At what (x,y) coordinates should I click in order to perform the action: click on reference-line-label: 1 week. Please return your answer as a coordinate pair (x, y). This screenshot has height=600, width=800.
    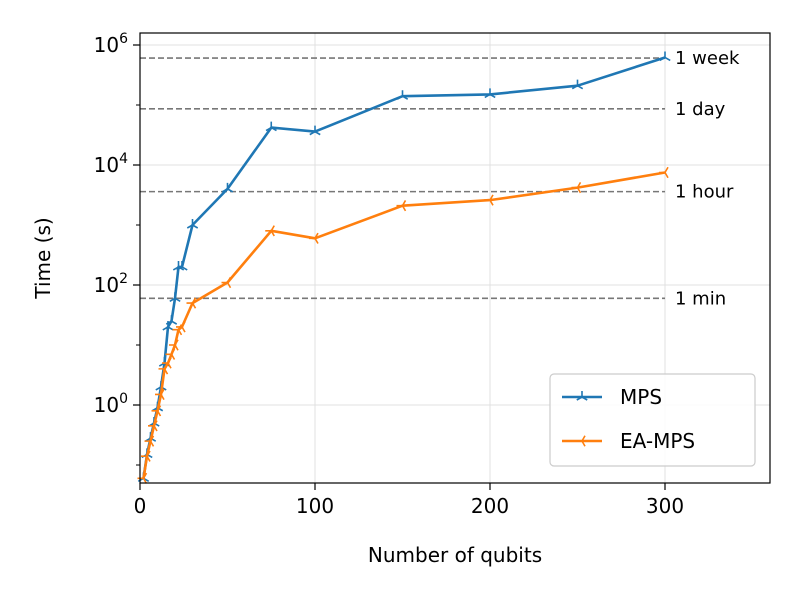
    Looking at the image, I should click on (707, 58).